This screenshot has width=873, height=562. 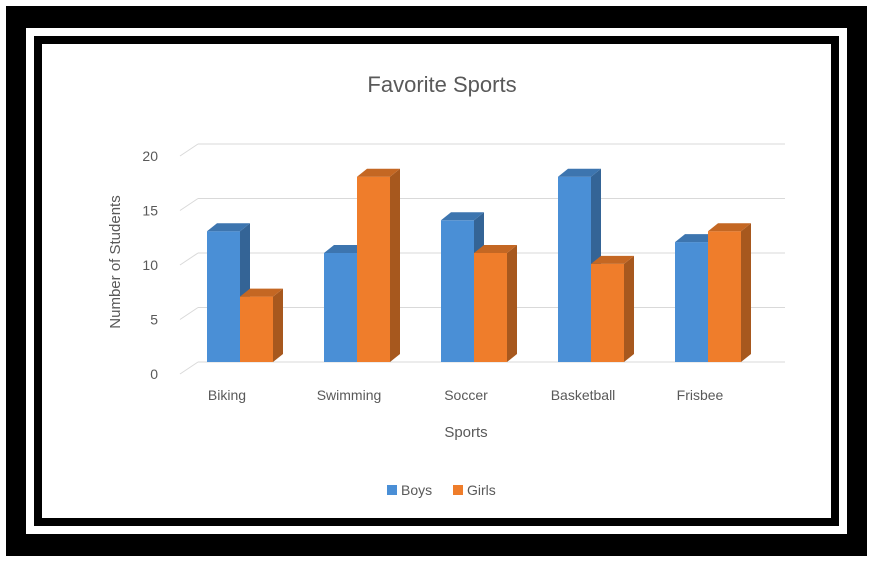 I want to click on y-axis-ticks: 0 5 10 15 20, so click(x=150, y=265).